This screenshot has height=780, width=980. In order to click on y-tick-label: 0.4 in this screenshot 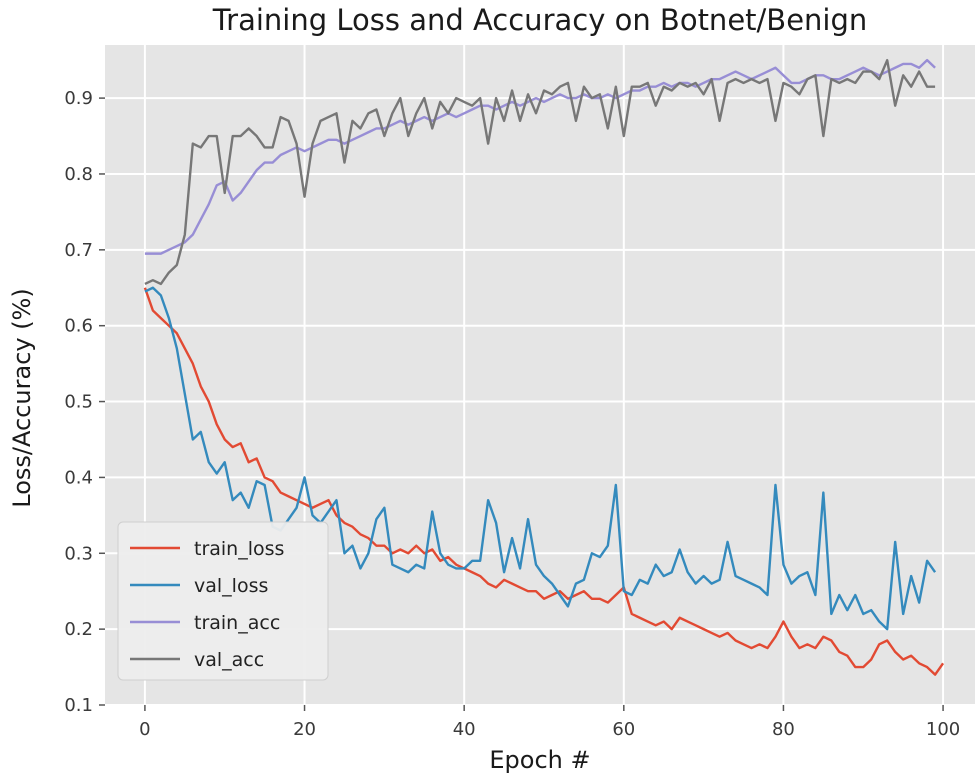, I will do `click(78, 477)`.